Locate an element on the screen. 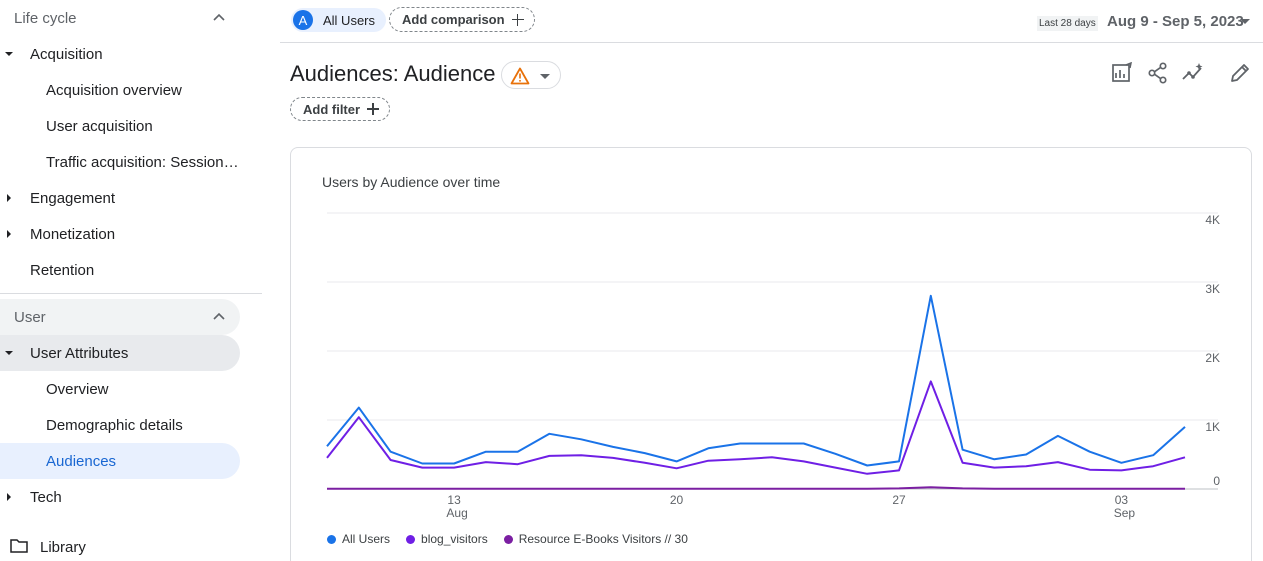 This screenshot has height=561, width=1263. edit-icon is located at coordinates (1240, 73).